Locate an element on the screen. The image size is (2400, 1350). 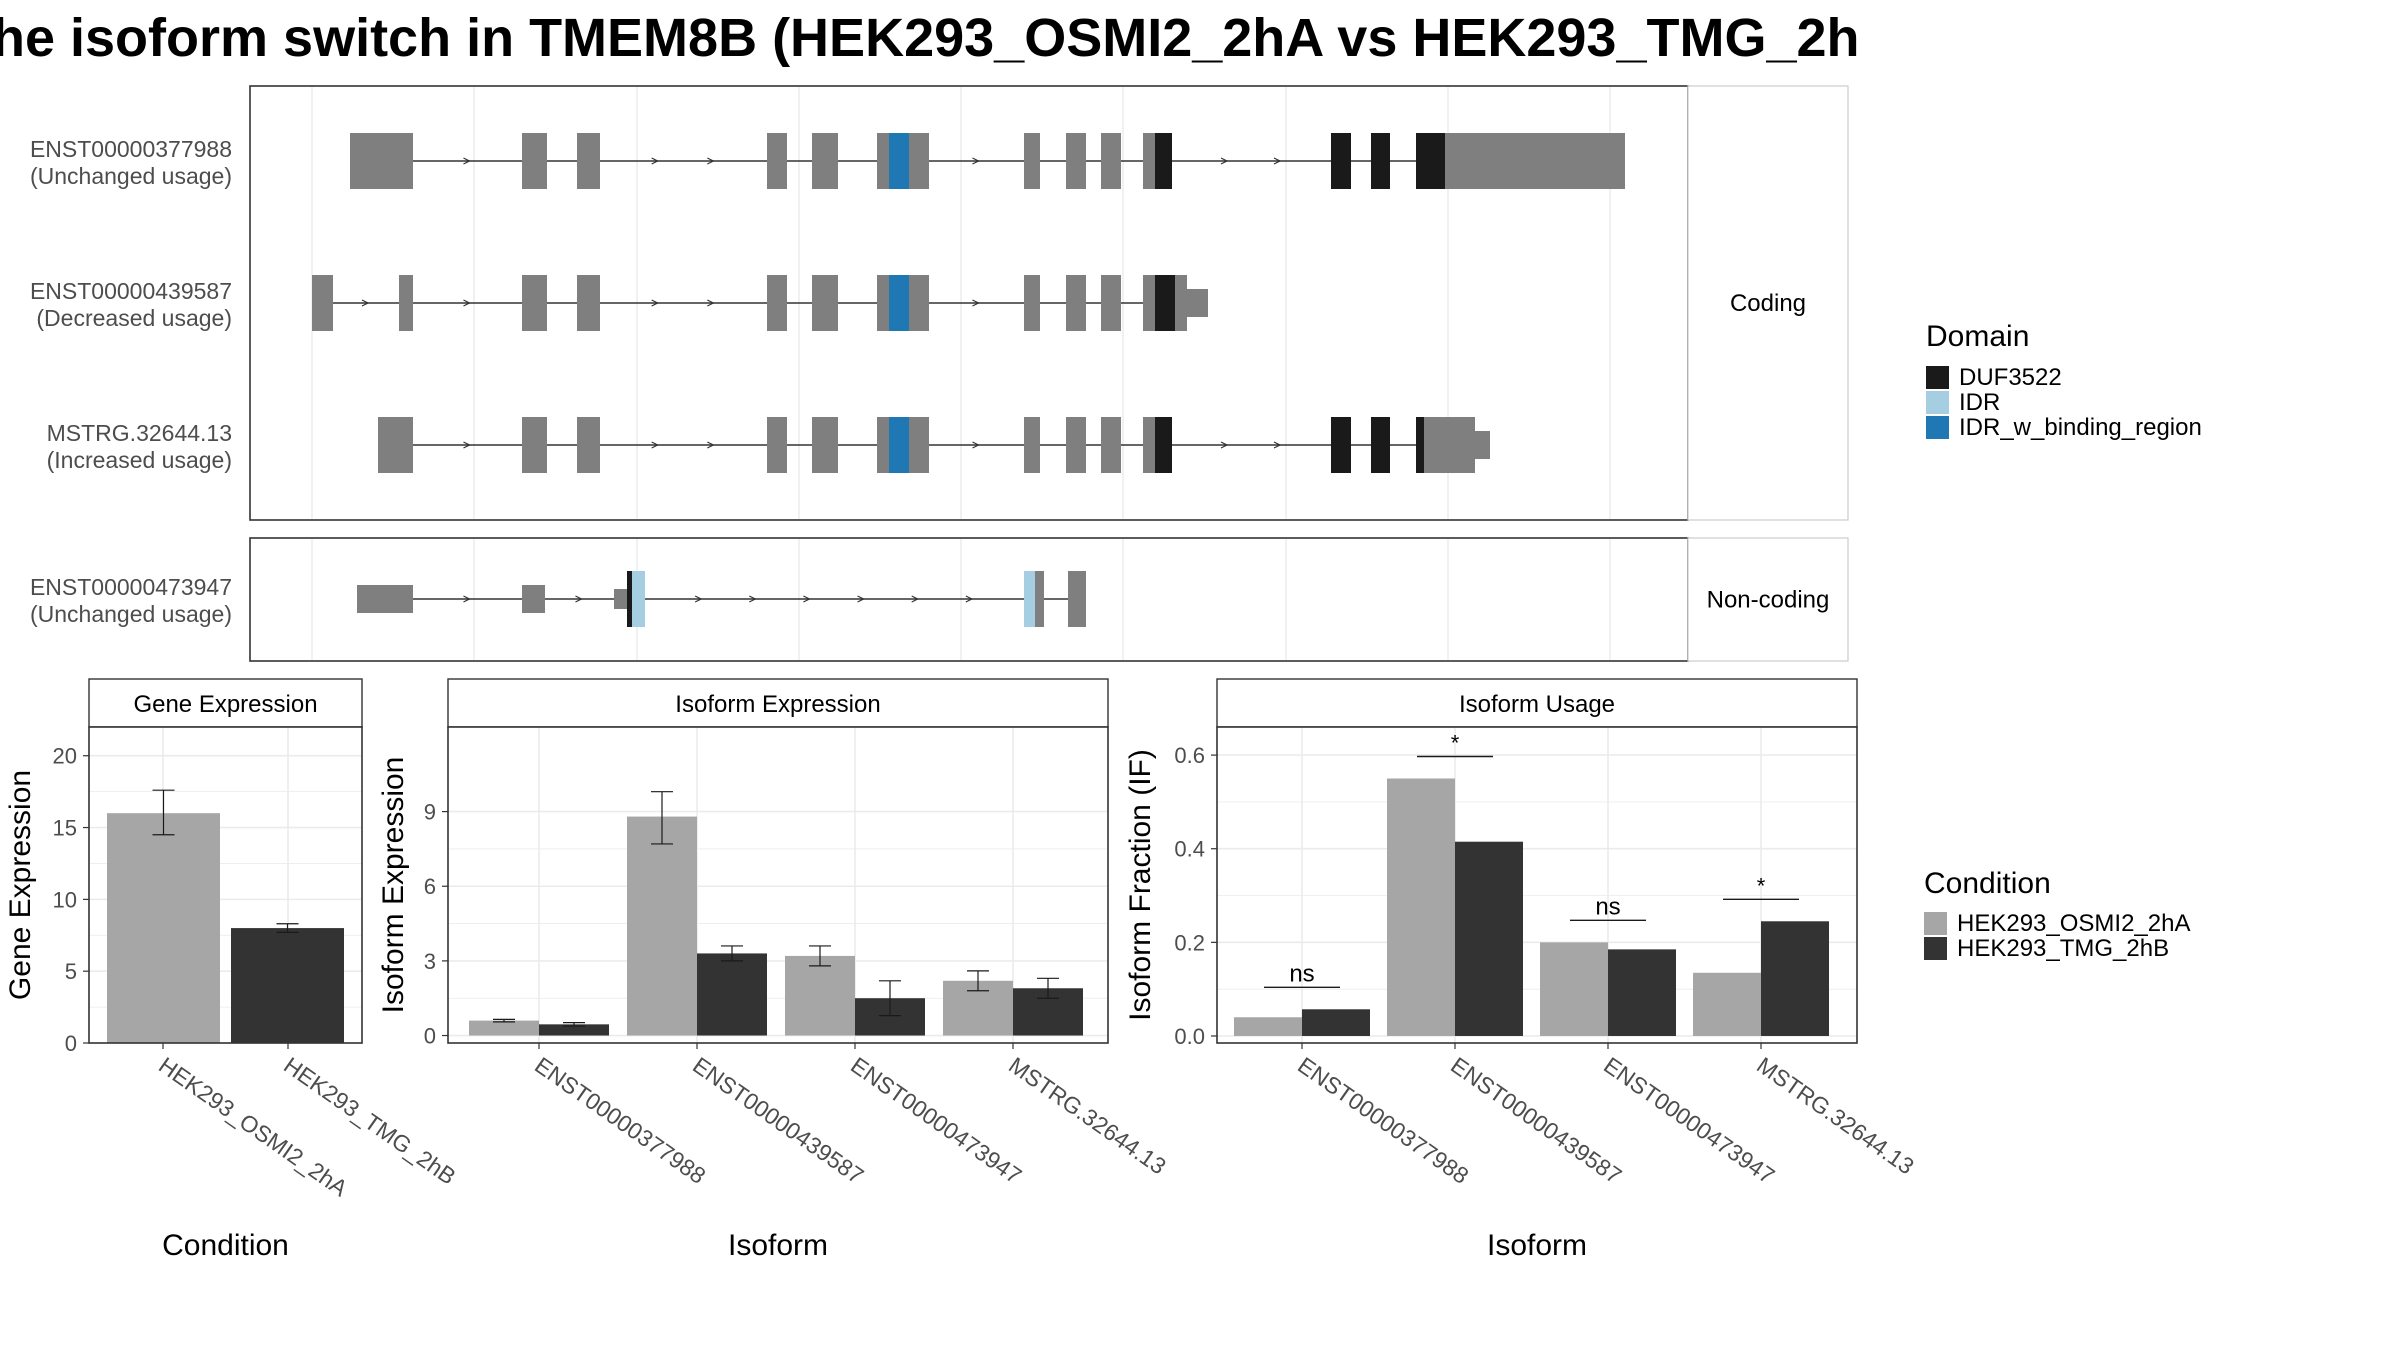
legend-label: HEK293_TMG_2hB is located at coordinates (2063, 948).